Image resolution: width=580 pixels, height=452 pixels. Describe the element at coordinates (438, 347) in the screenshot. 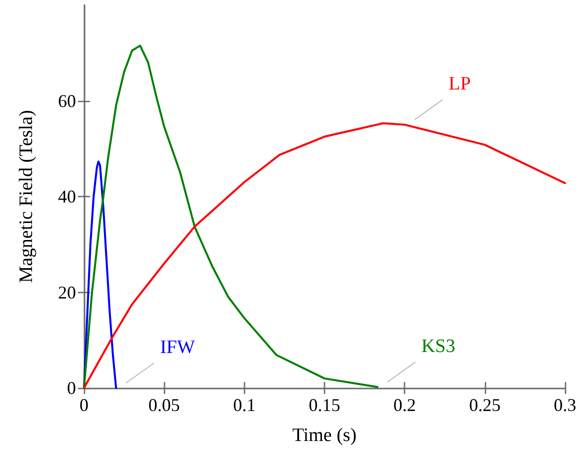

I see `text: KS3` at that location.